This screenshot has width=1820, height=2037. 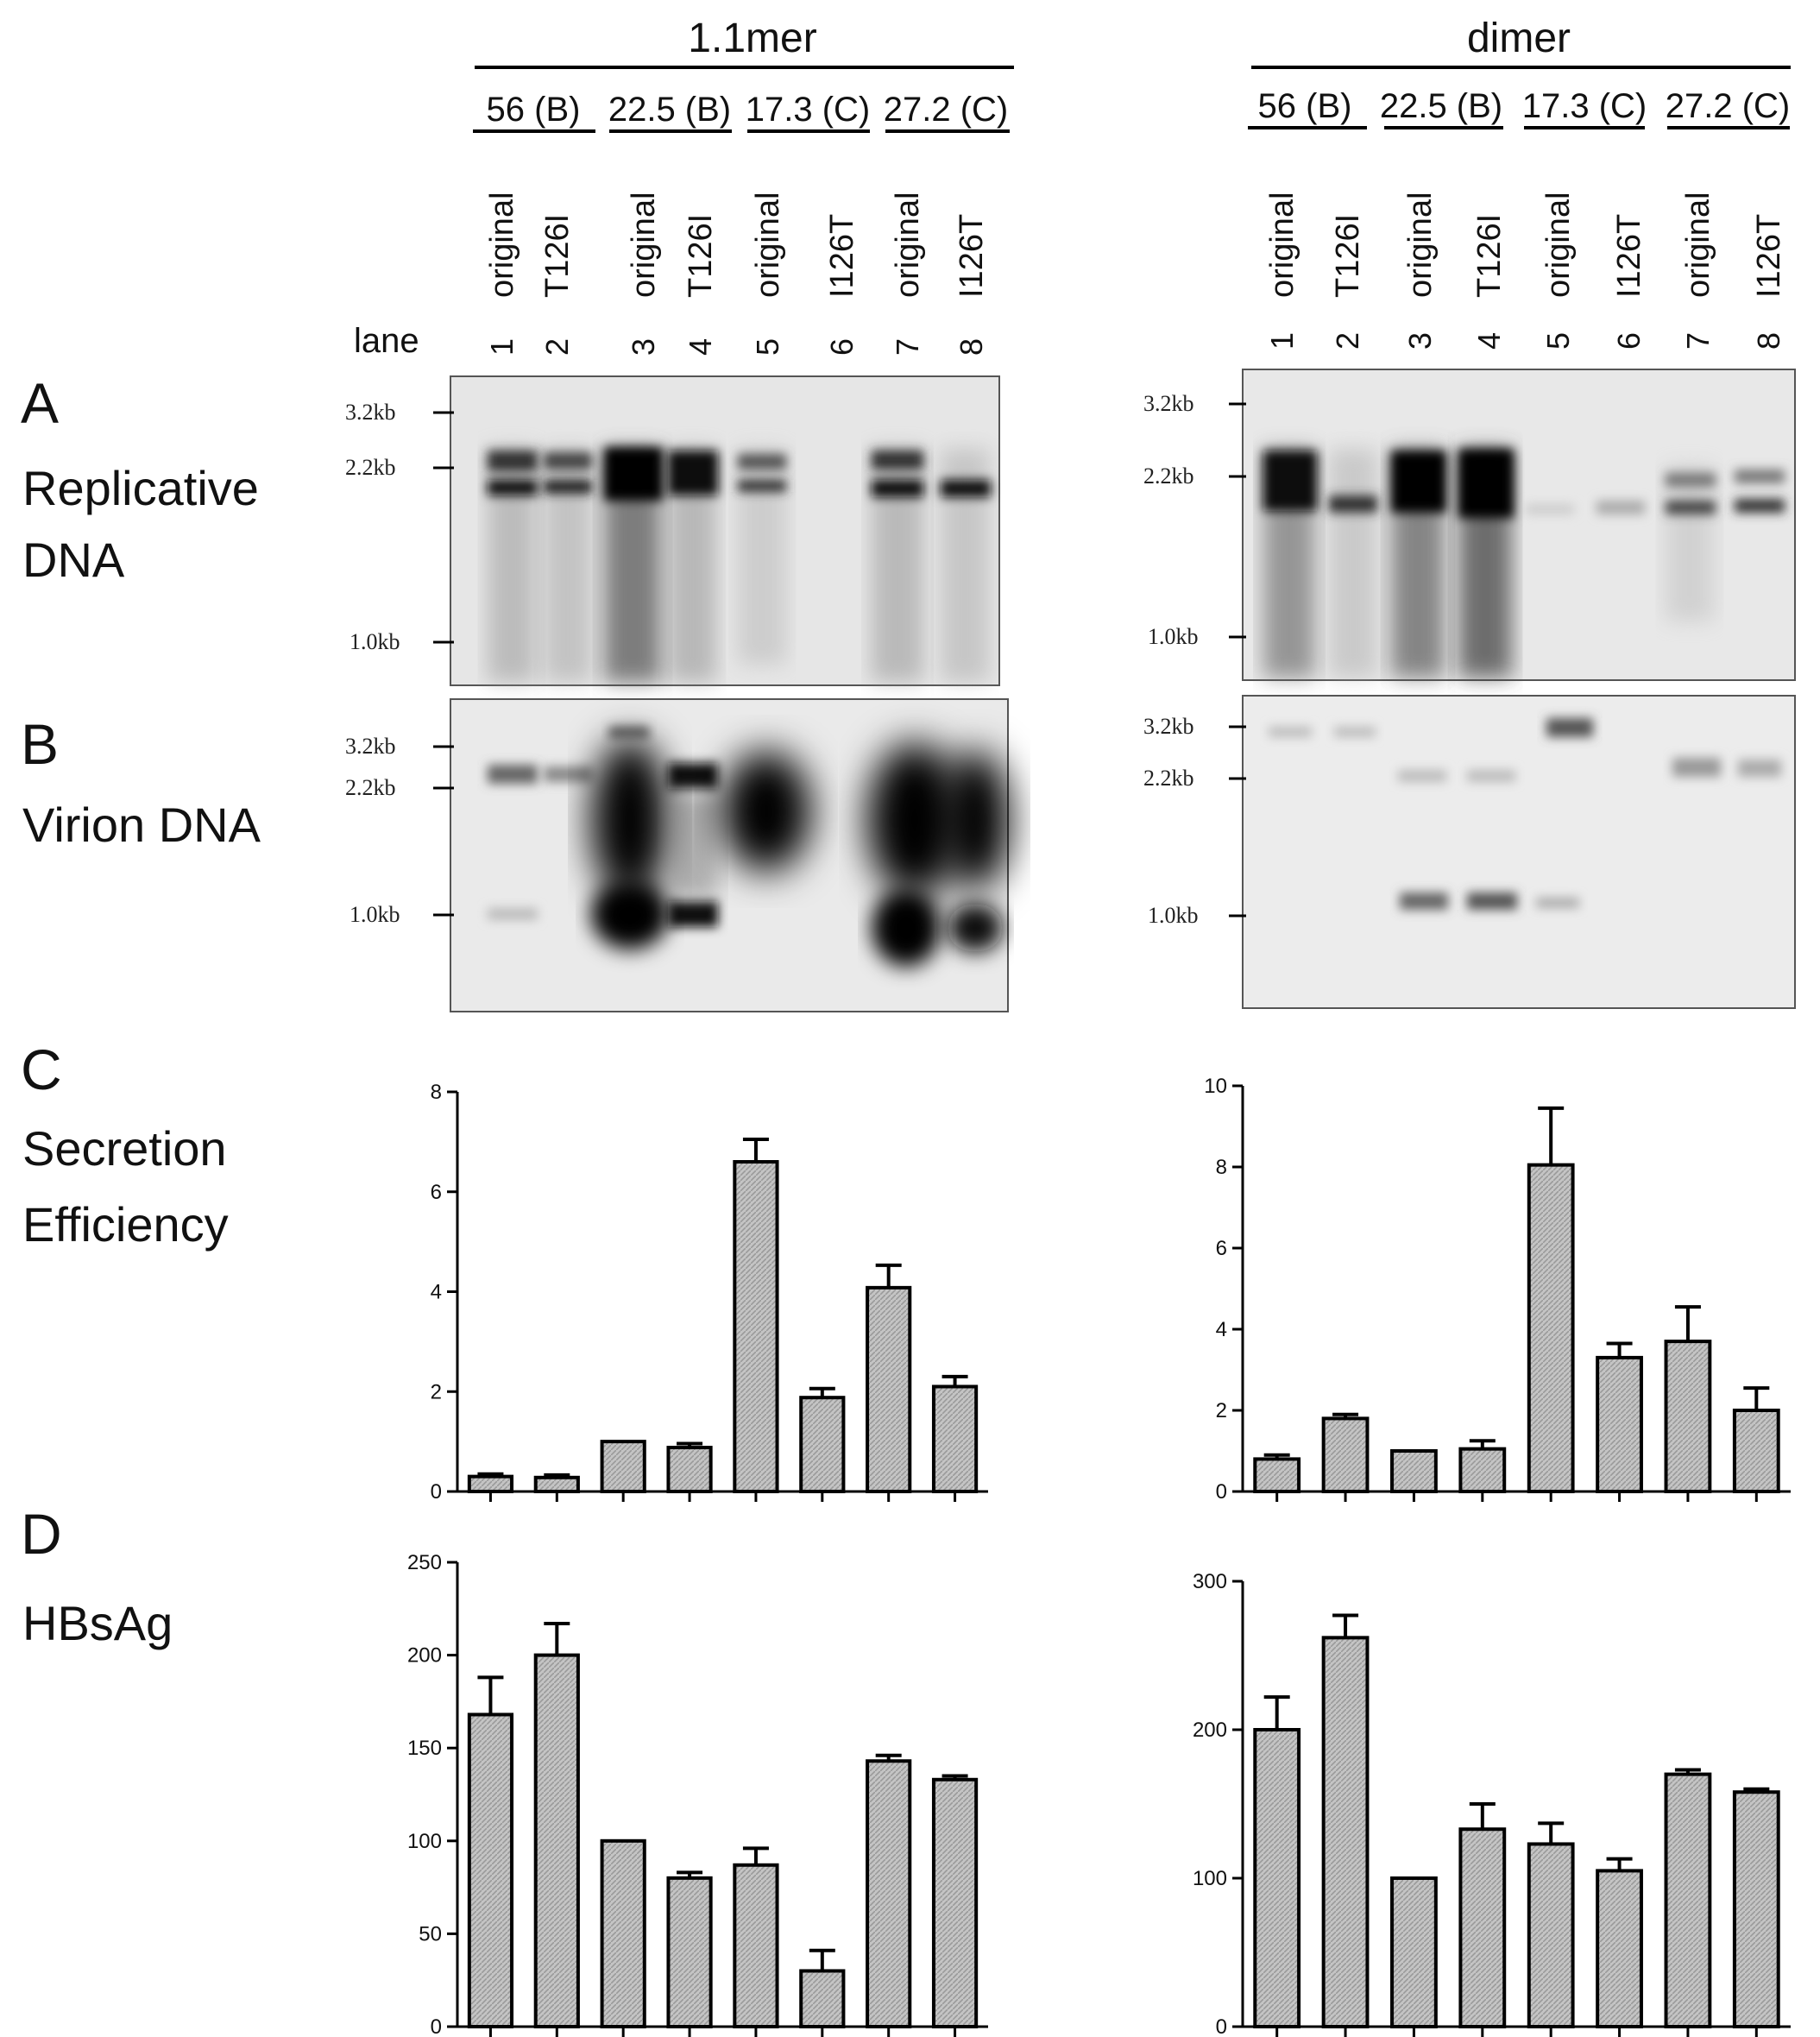 What do you see at coordinates (502, 347) in the screenshot?
I see `lane-number: 1` at bounding box center [502, 347].